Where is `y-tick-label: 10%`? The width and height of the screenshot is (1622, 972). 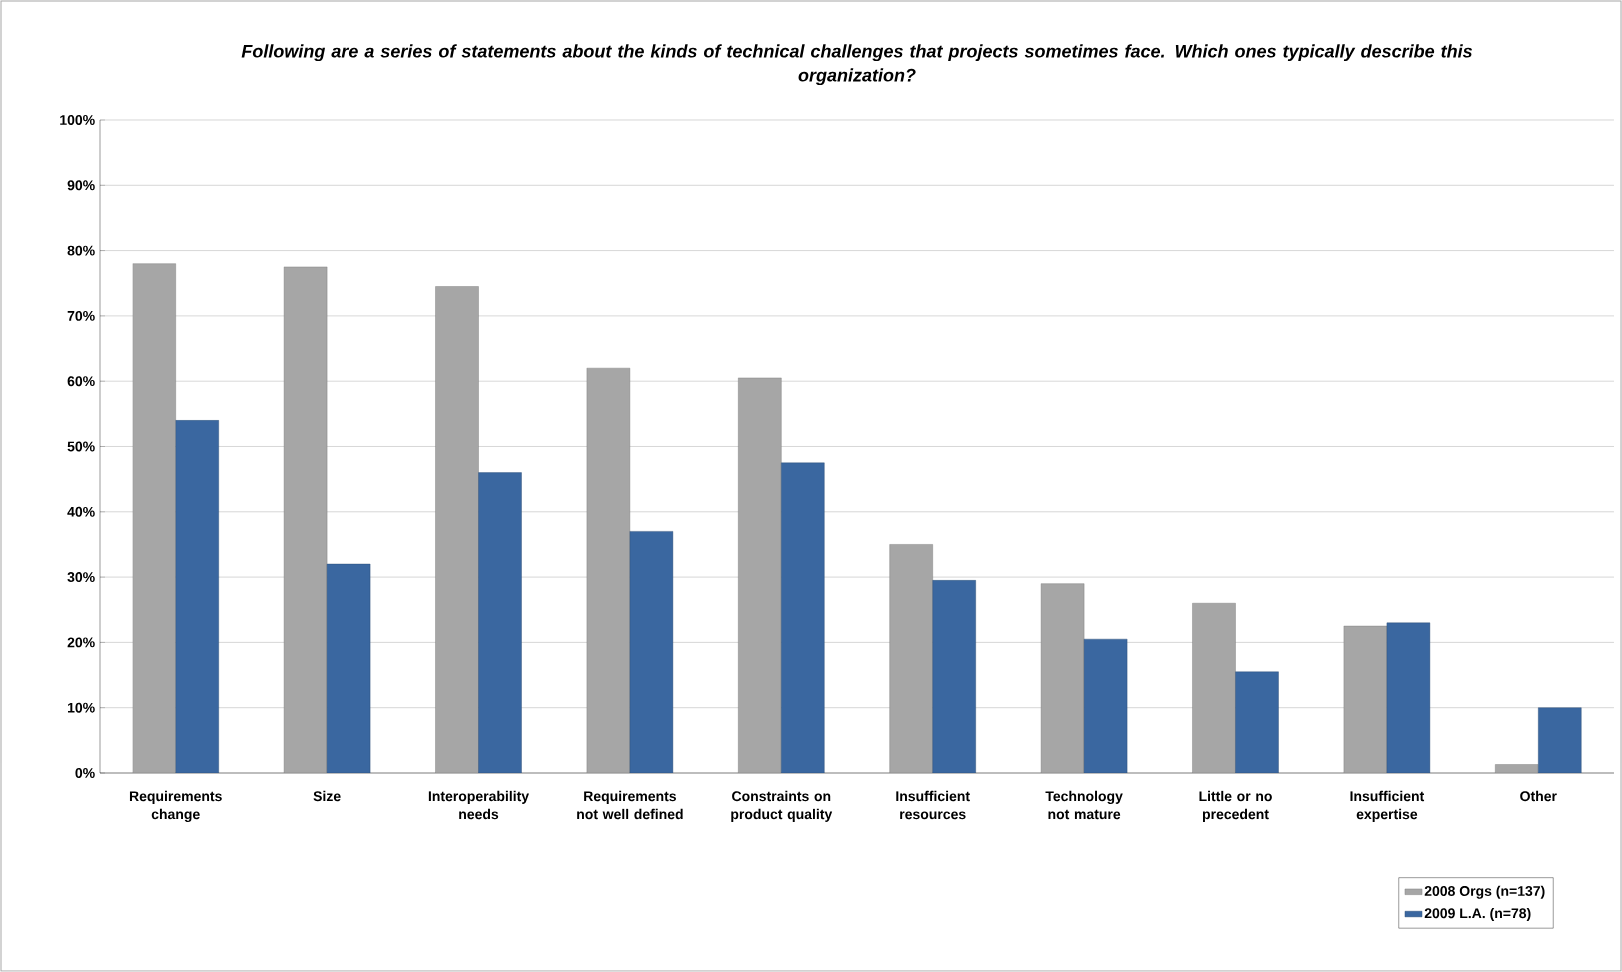 y-tick-label: 10% is located at coordinates (81, 707).